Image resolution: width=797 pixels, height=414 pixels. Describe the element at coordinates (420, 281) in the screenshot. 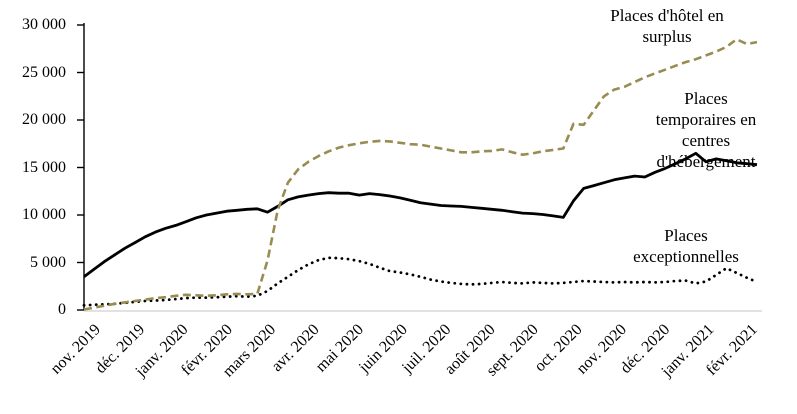

I see `series-places-exceptionnelles-line` at that location.